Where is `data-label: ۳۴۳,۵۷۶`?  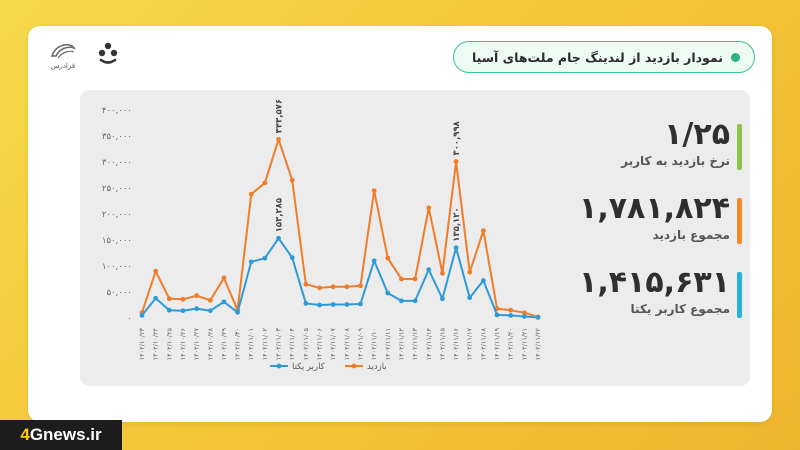 data-label: ۳۴۳,۵۷۶ is located at coordinates (280, 116).